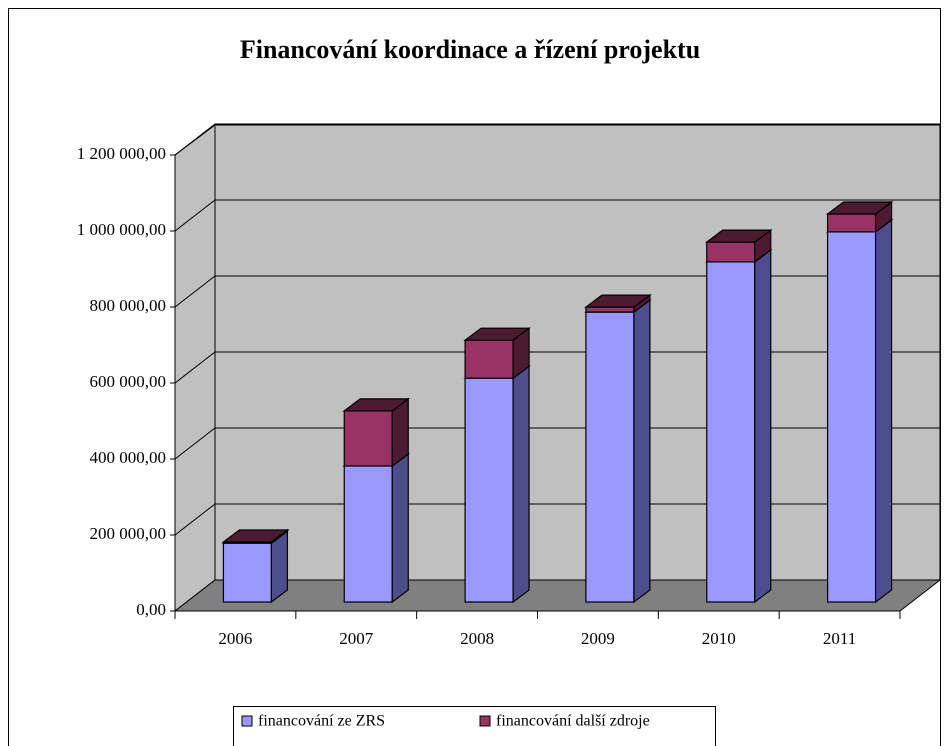  Describe the element at coordinates (128, 533) in the screenshot. I see `y-tick-label: 200 000,00` at that location.